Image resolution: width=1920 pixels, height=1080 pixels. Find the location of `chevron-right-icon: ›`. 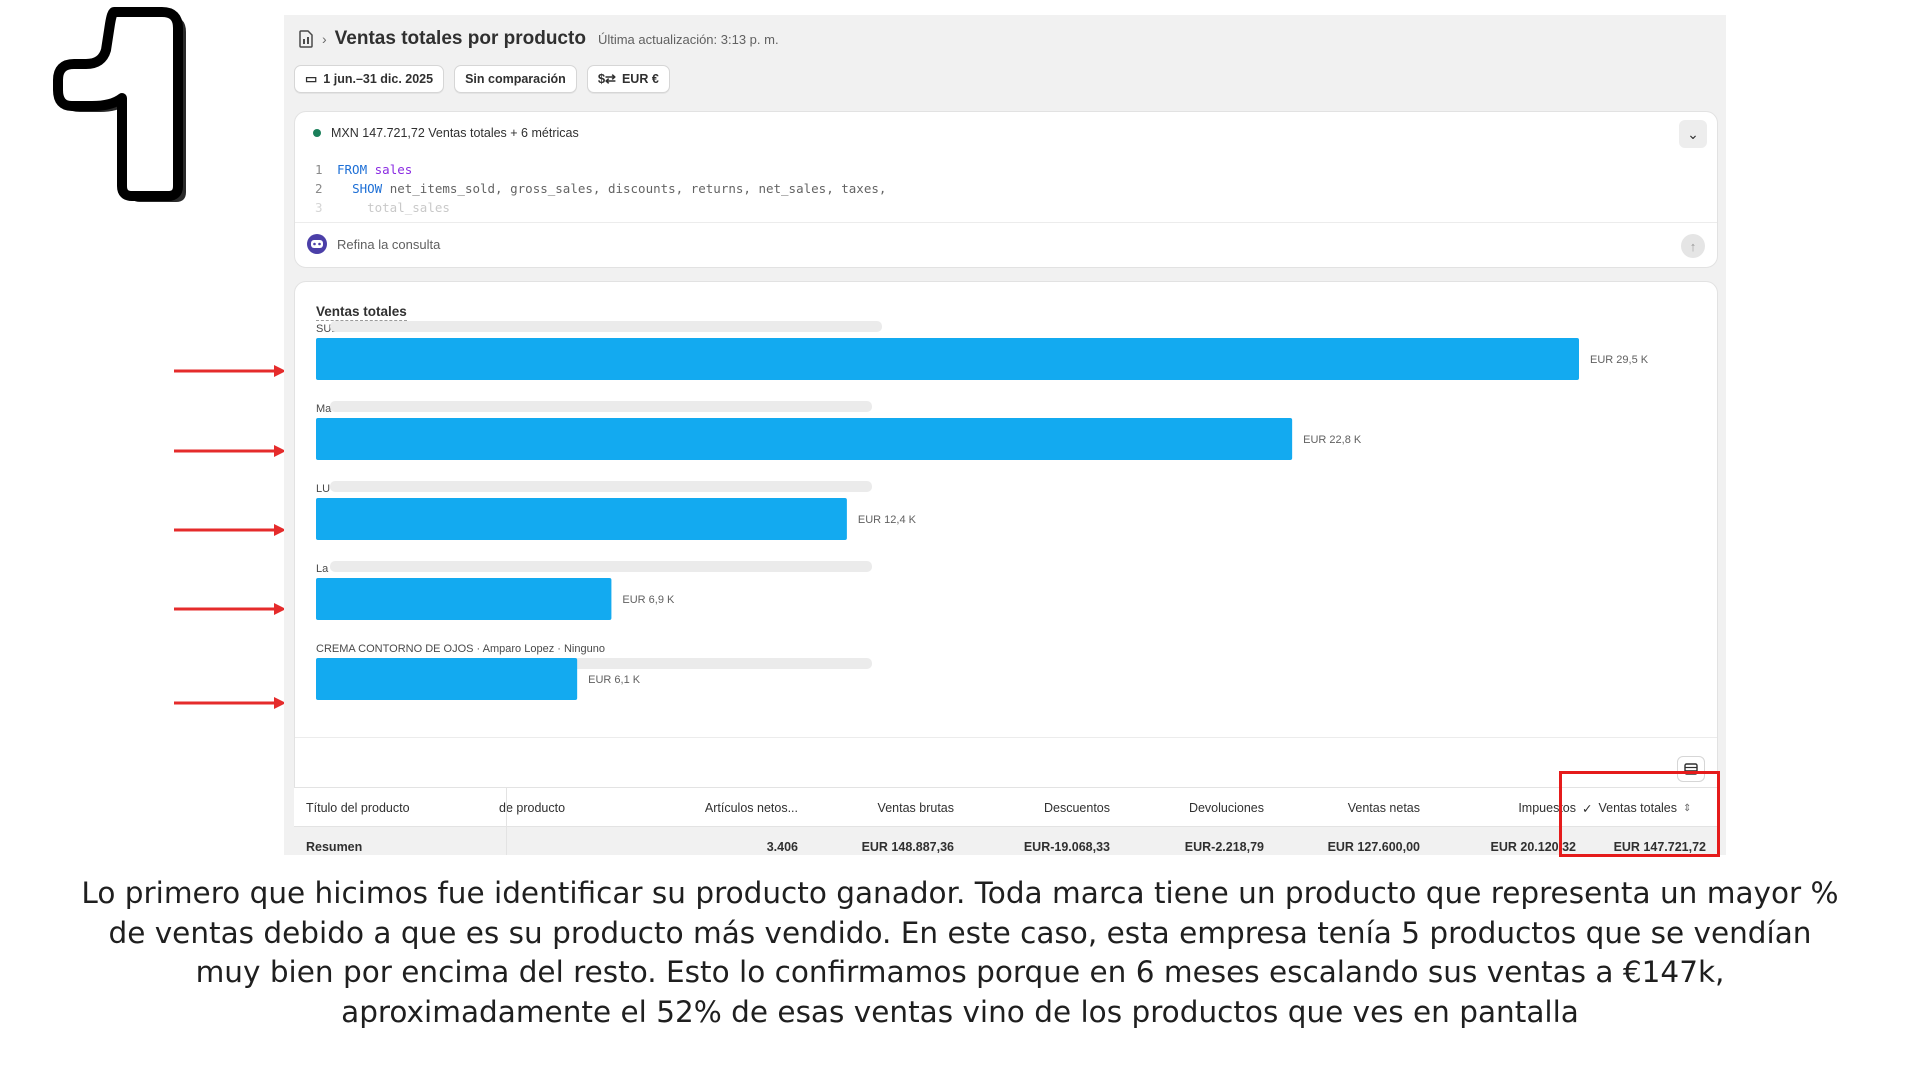

chevron-right-icon: › is located at coordinates (324, 39).